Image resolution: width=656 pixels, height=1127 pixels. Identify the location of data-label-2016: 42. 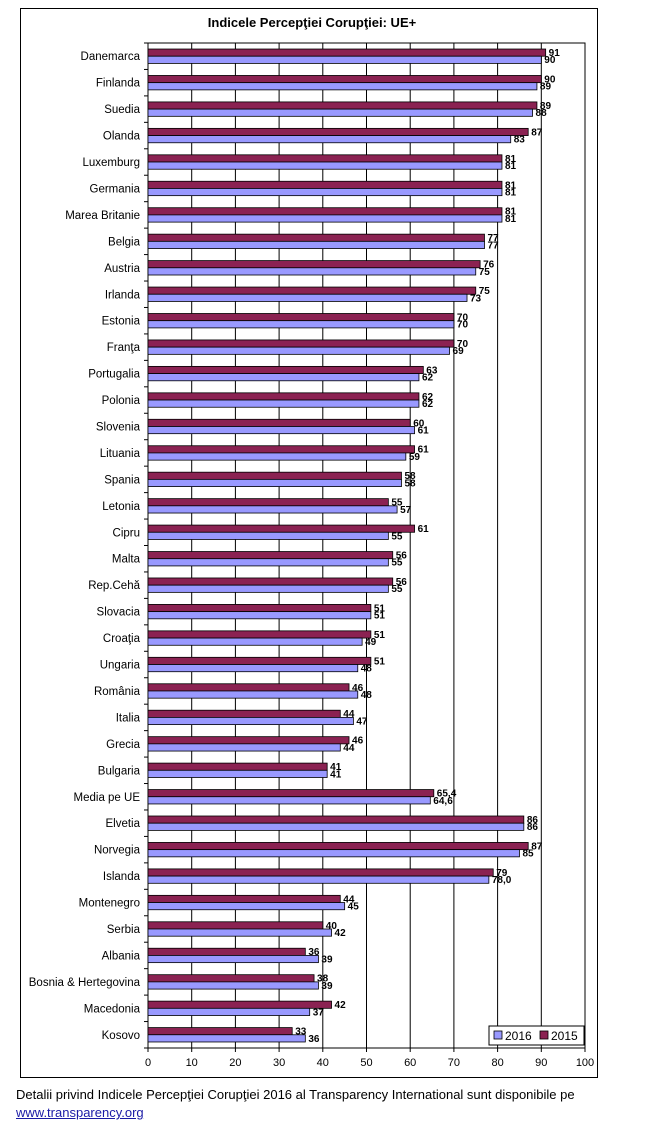
(341, 933).